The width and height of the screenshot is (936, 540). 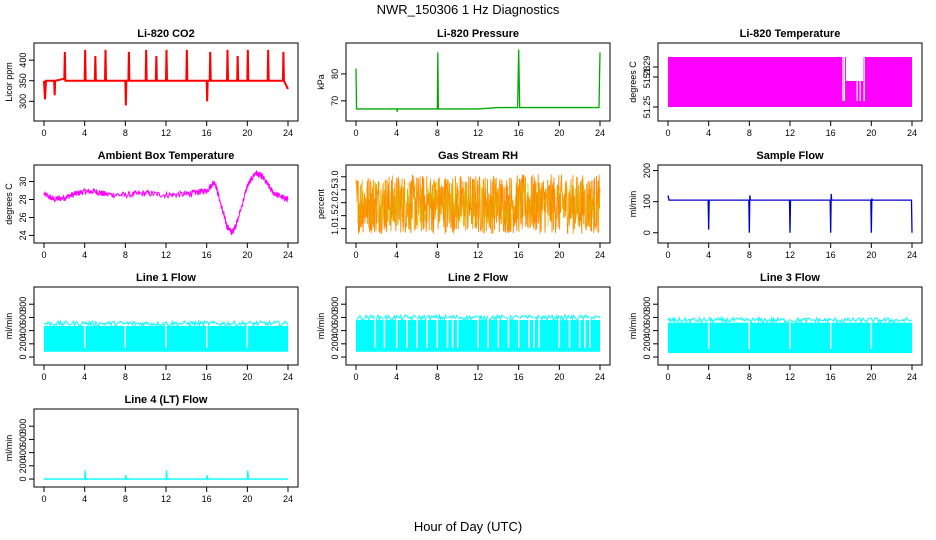 I want to click on y-axis-label: kPa, so click(x=321, y=82).